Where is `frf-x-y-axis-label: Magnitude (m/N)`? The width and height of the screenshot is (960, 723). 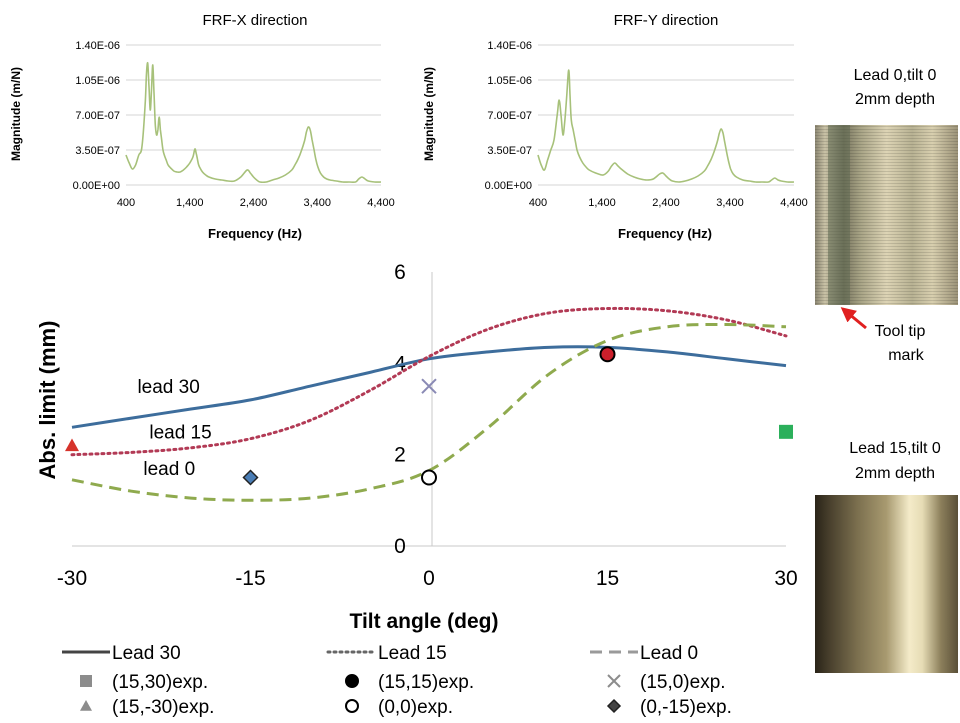 frf-x-y-axis-label: Magnitude (m/N) is located at coordinates (16, 114).